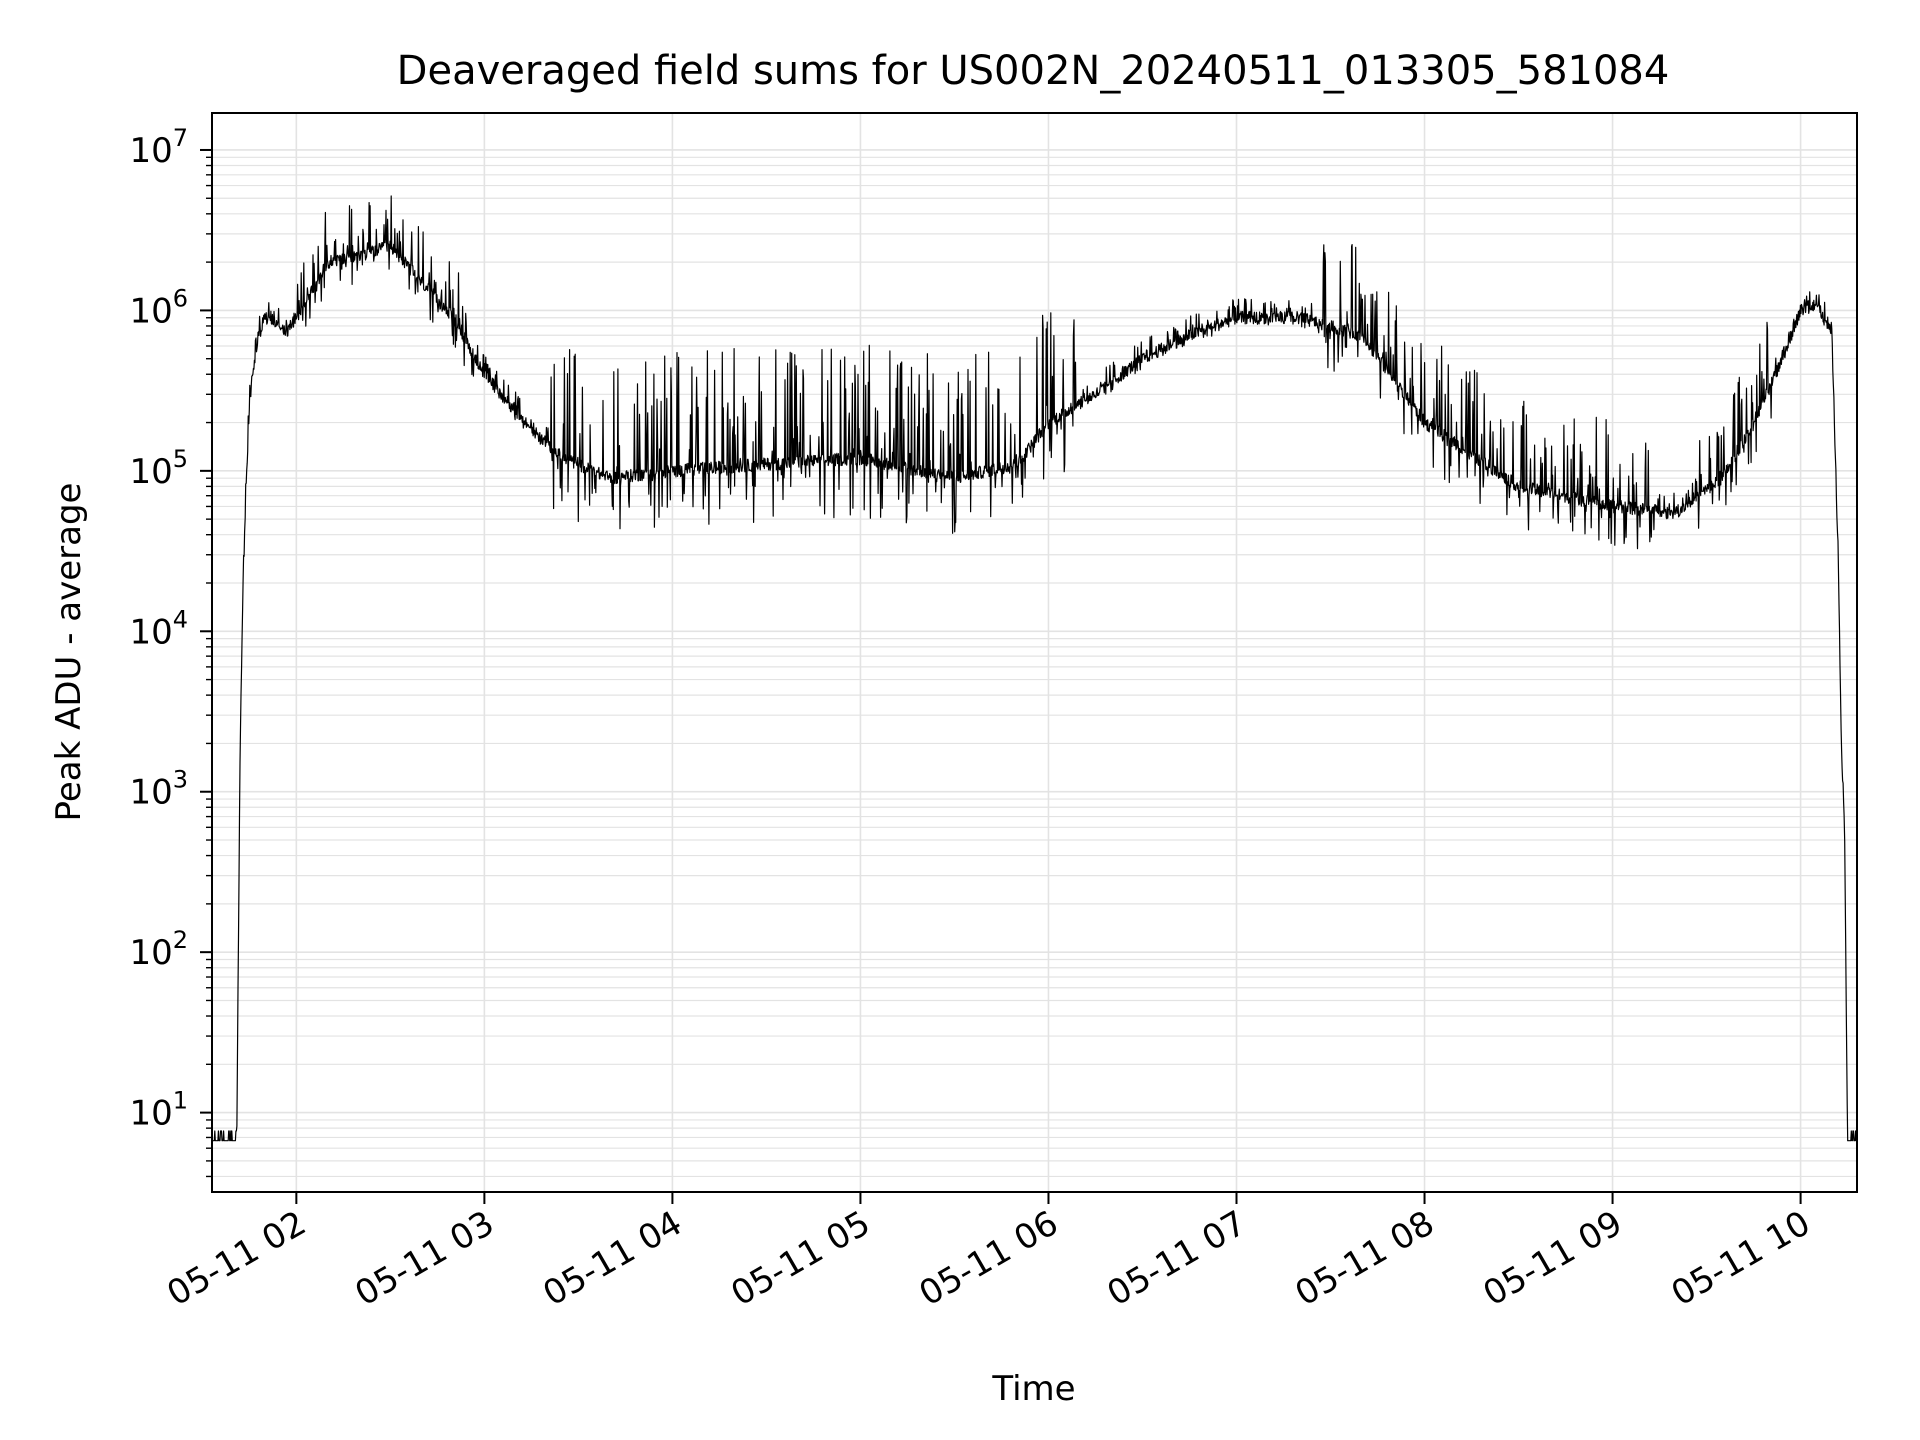  I want to click on y-tick-label: 10⁶, so click(158, 307).